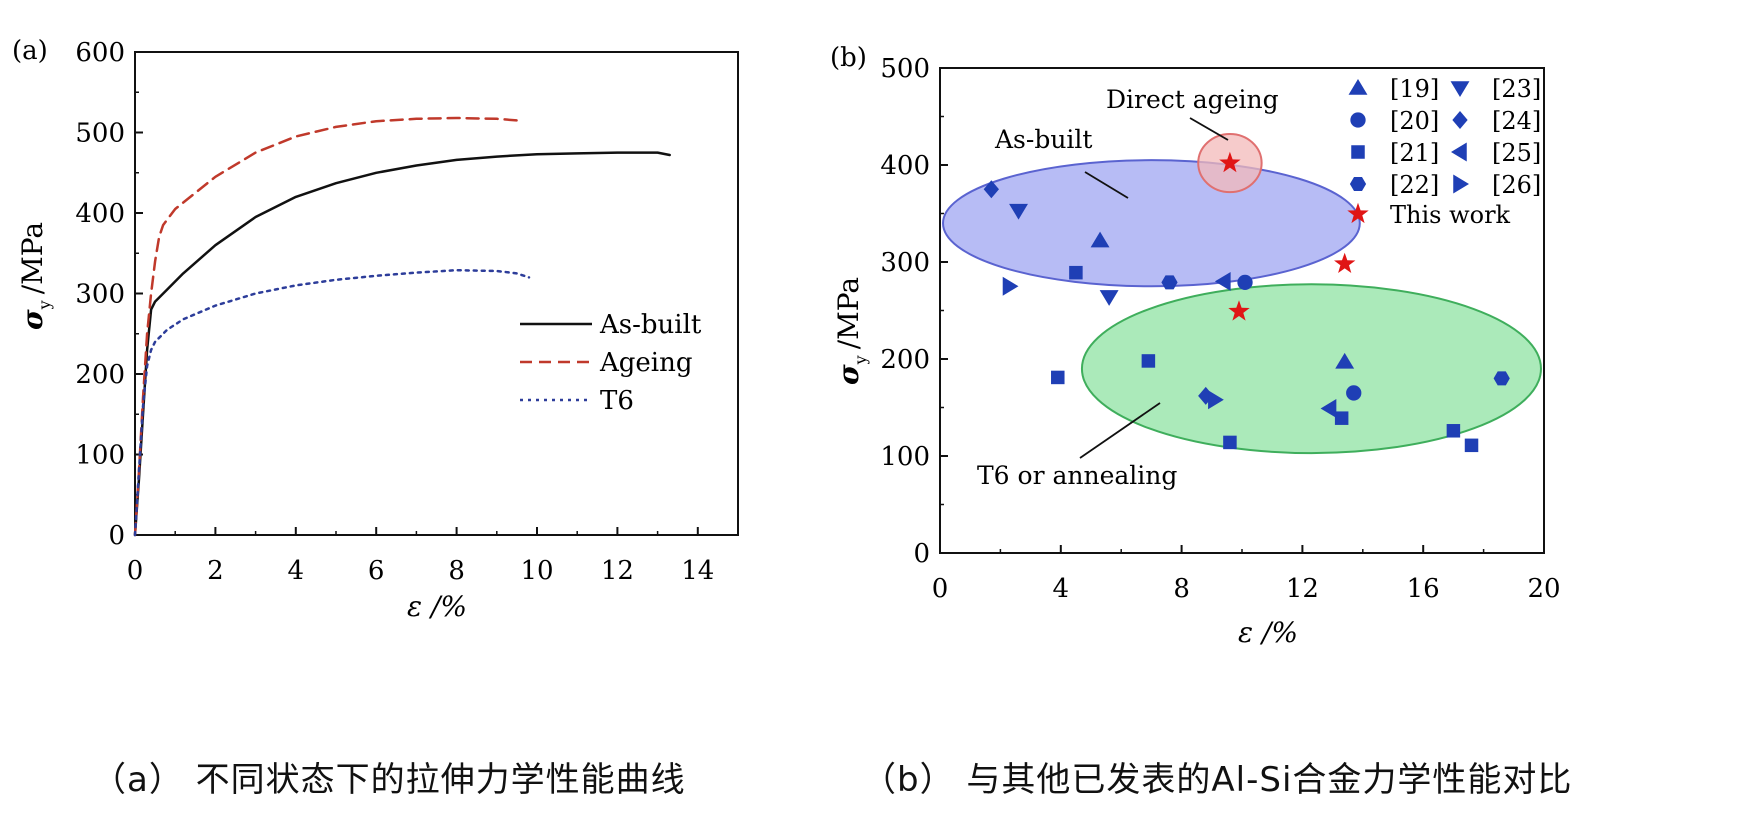 The image size is (1744, 816). What do you see at coordinates (100, 53) in the screenshot?
I see `y-tick-label: 600` at bounding box center [100, 53].